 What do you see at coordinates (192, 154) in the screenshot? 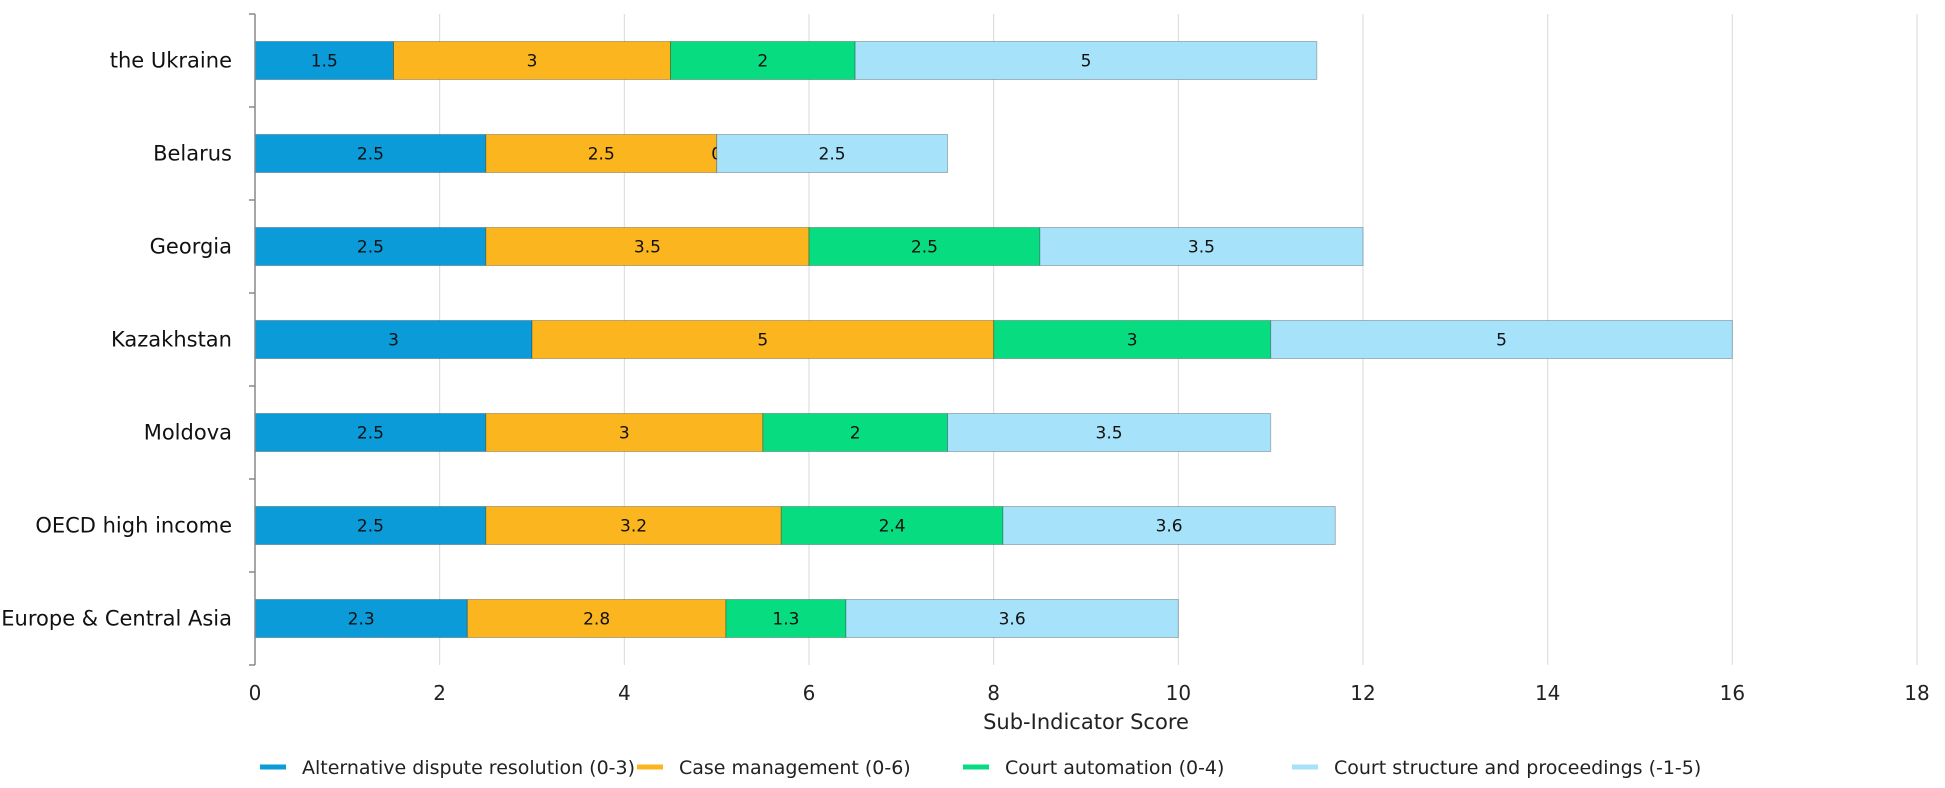
I see `category-label: Belarus` at bounding box center [192, 154].